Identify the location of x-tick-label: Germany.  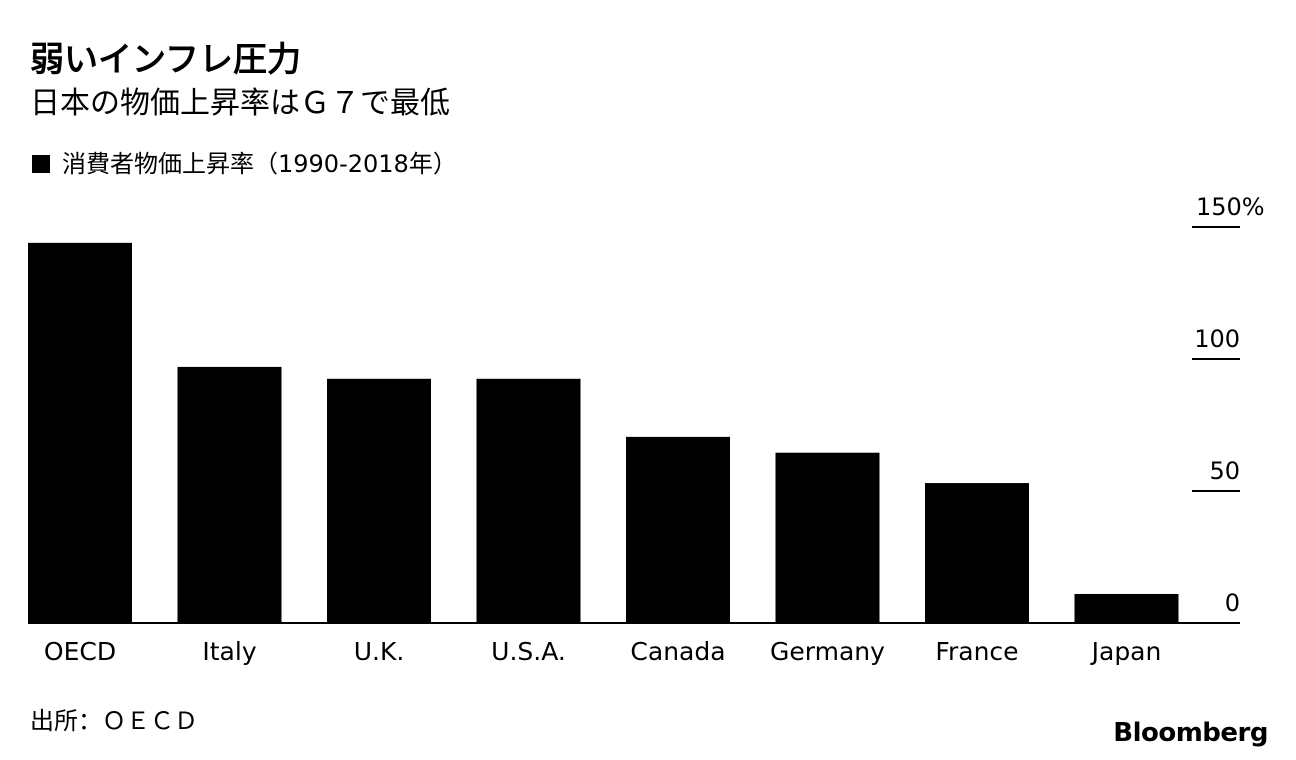
(827, 651).